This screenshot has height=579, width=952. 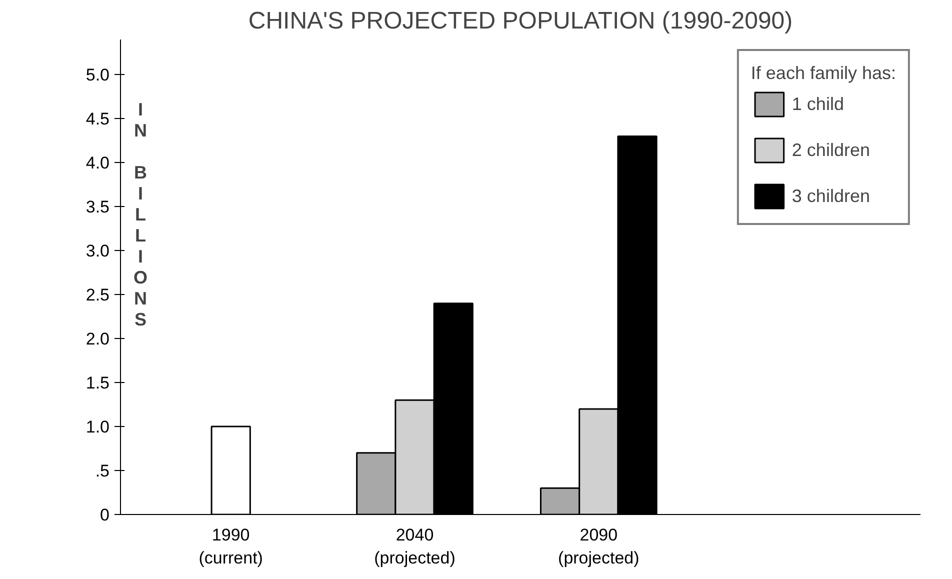 What do you see at coordinates (98, 295) in the screenshot?
I see `y-tick-label: 2.5` at bounding box center [98, 295].